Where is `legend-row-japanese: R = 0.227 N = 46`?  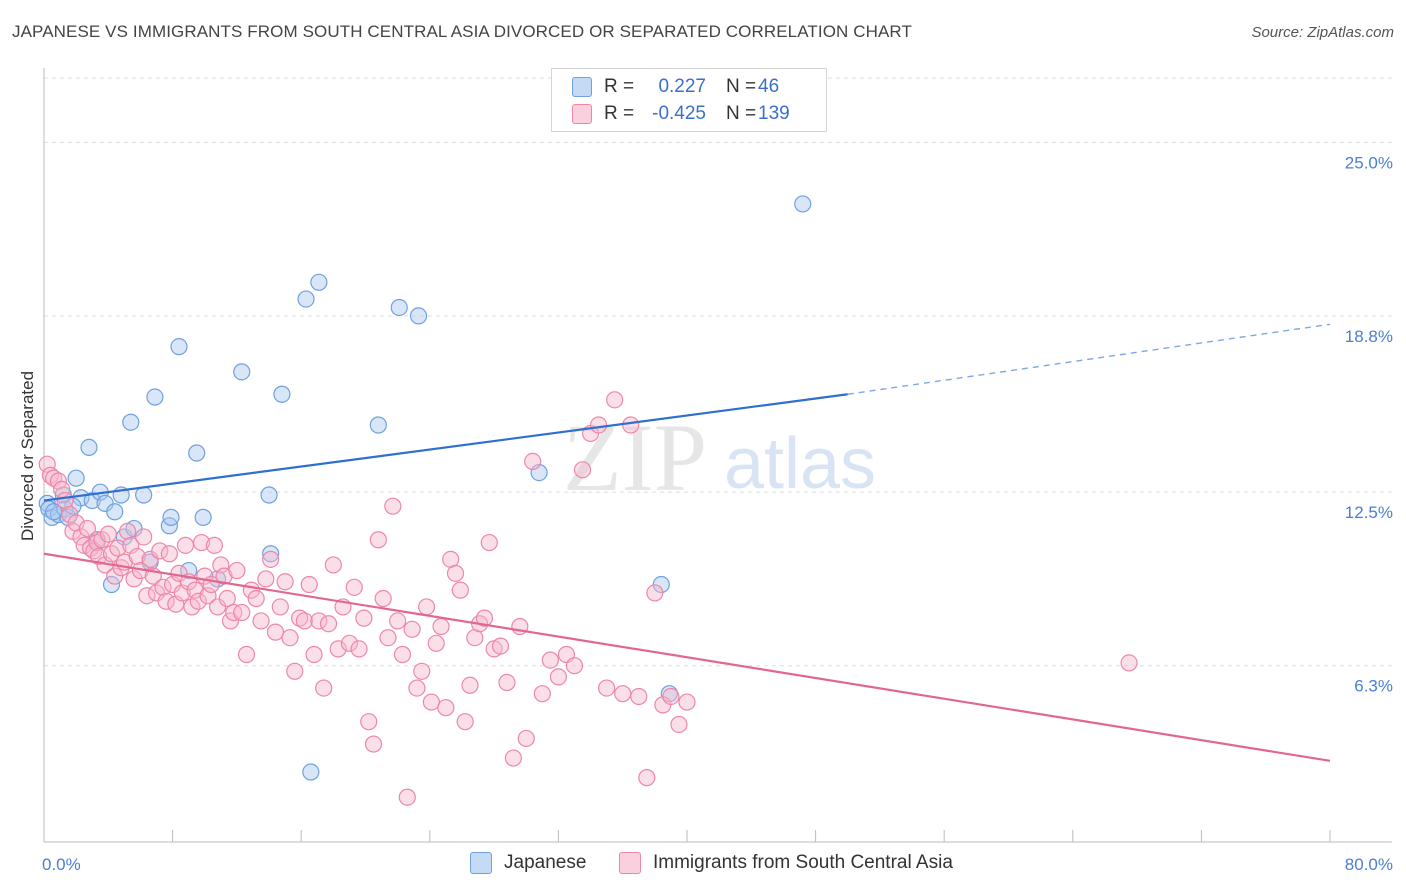 legend-row-japanese: R = 0.227 N = 46 is located at coordinates (675, 87).